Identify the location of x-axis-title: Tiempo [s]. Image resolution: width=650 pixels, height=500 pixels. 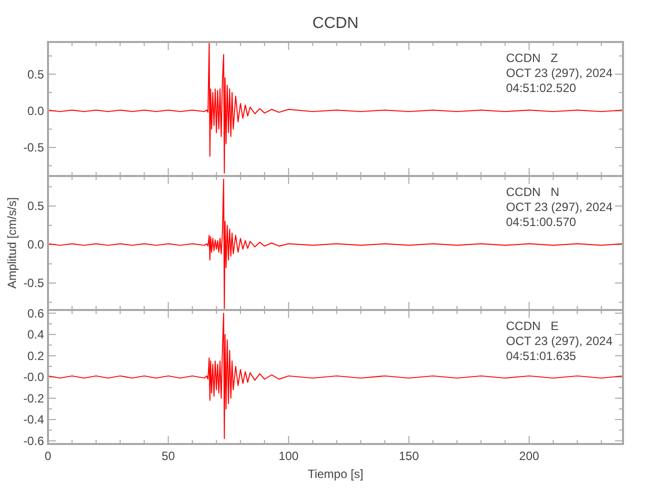
(336, 474).